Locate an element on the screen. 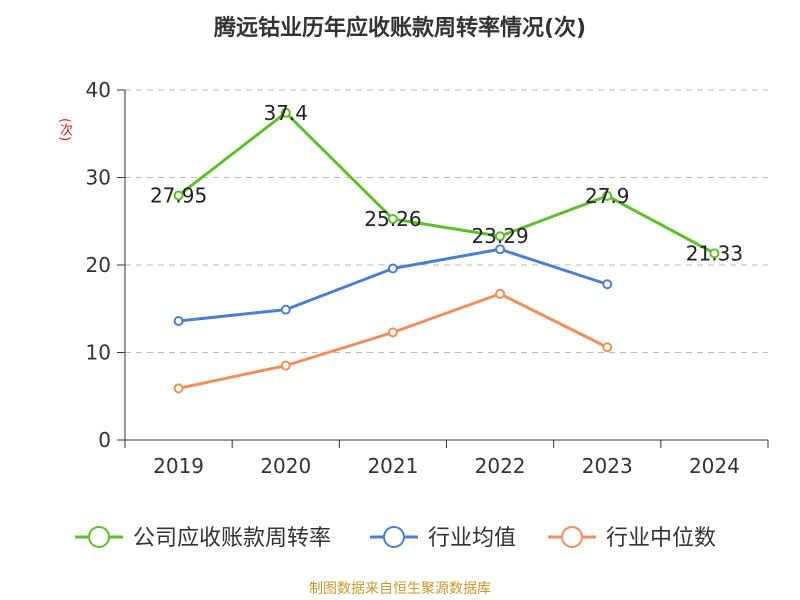 The width and height of the screenshot is (800, 600). legend-label: 公司应收账款周转率 is located at coordinates (232, 538).